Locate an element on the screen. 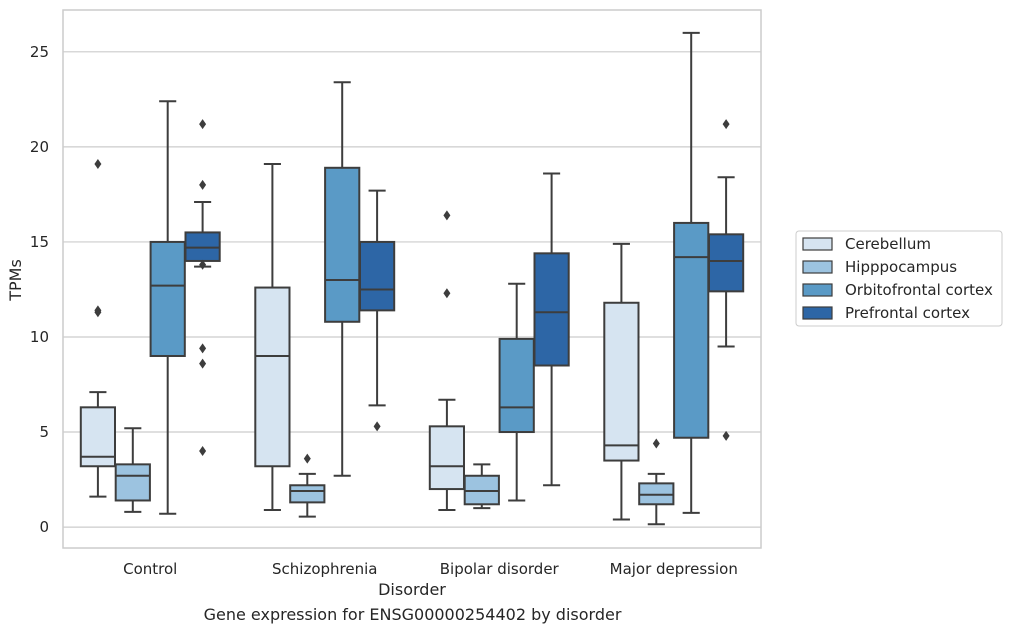 This screenshot has height=634, width=1013. y-tick-label: 25 is located at coordinates (39, 52).